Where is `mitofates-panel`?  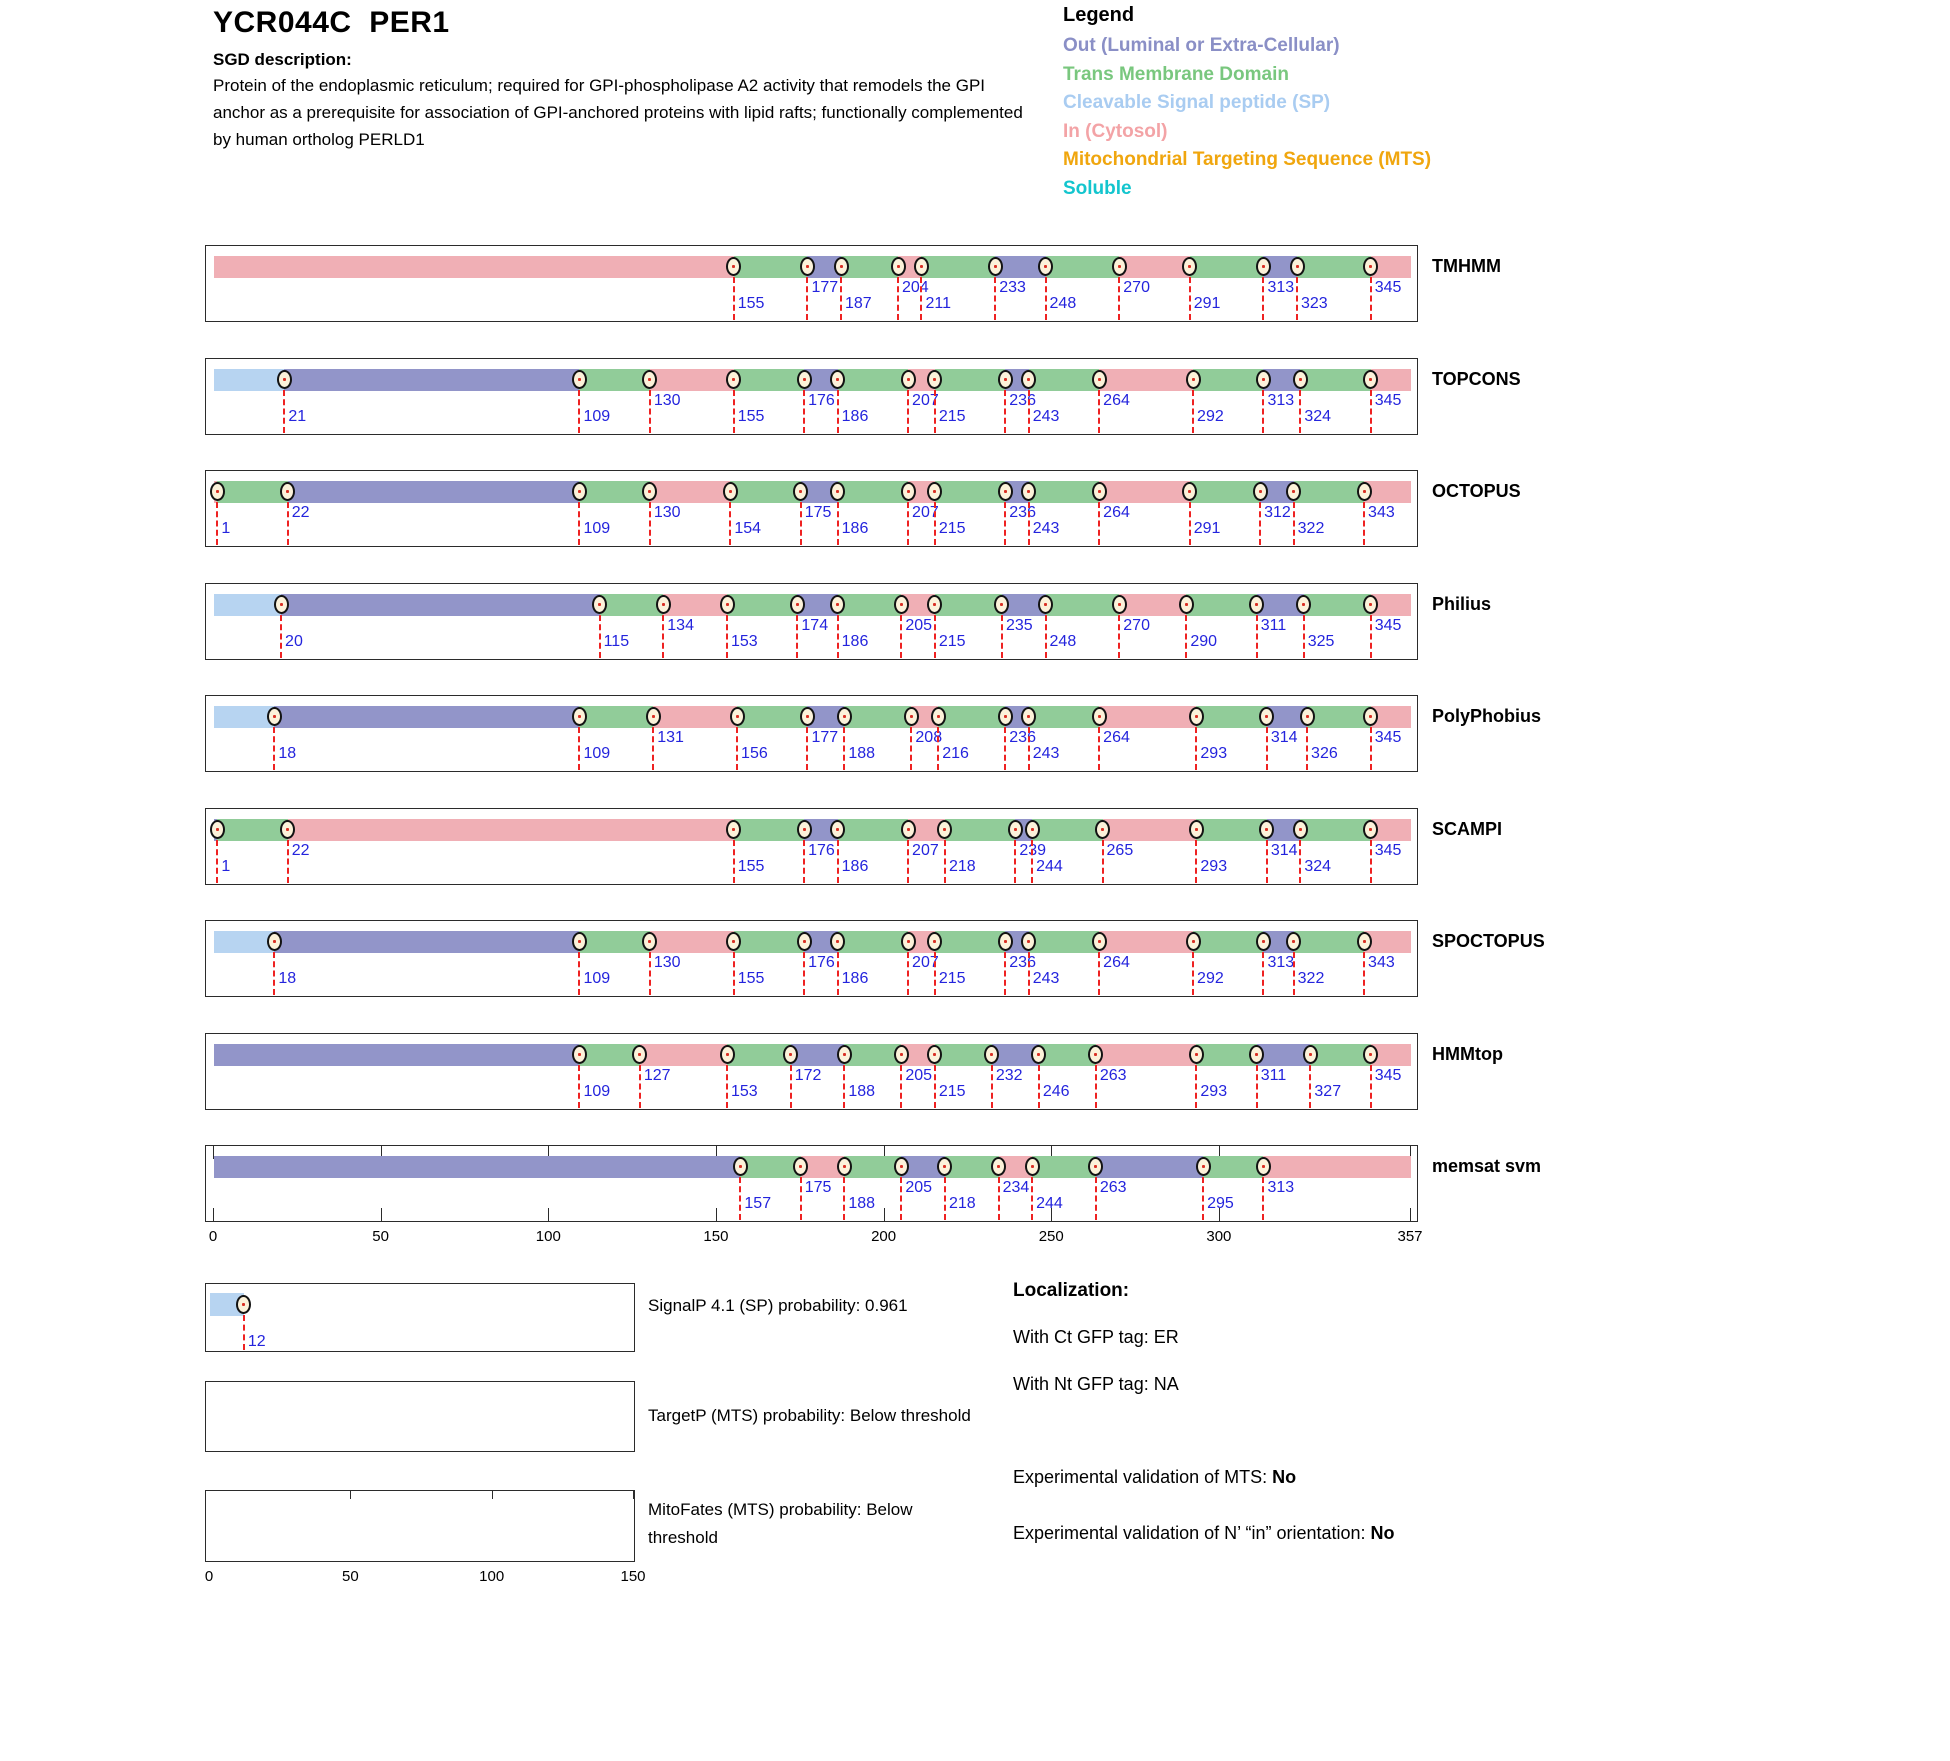
mitofates-panel is located at coordinates (420, 1526).